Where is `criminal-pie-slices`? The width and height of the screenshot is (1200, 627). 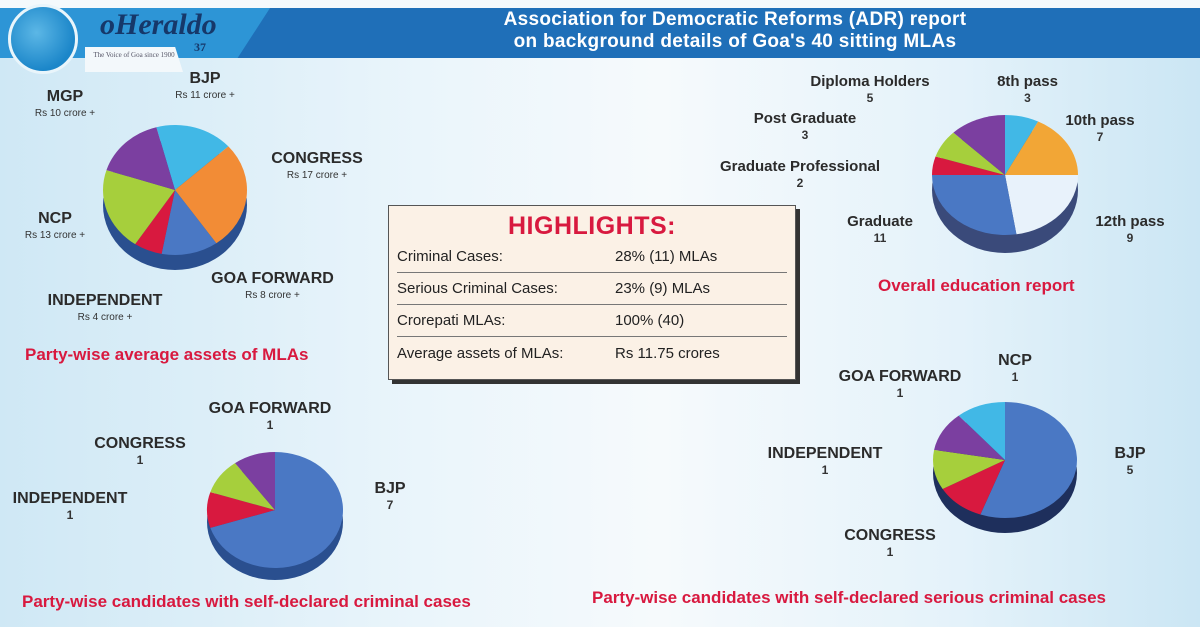 criminal-pie-slices is located at coordinates (275, 510).